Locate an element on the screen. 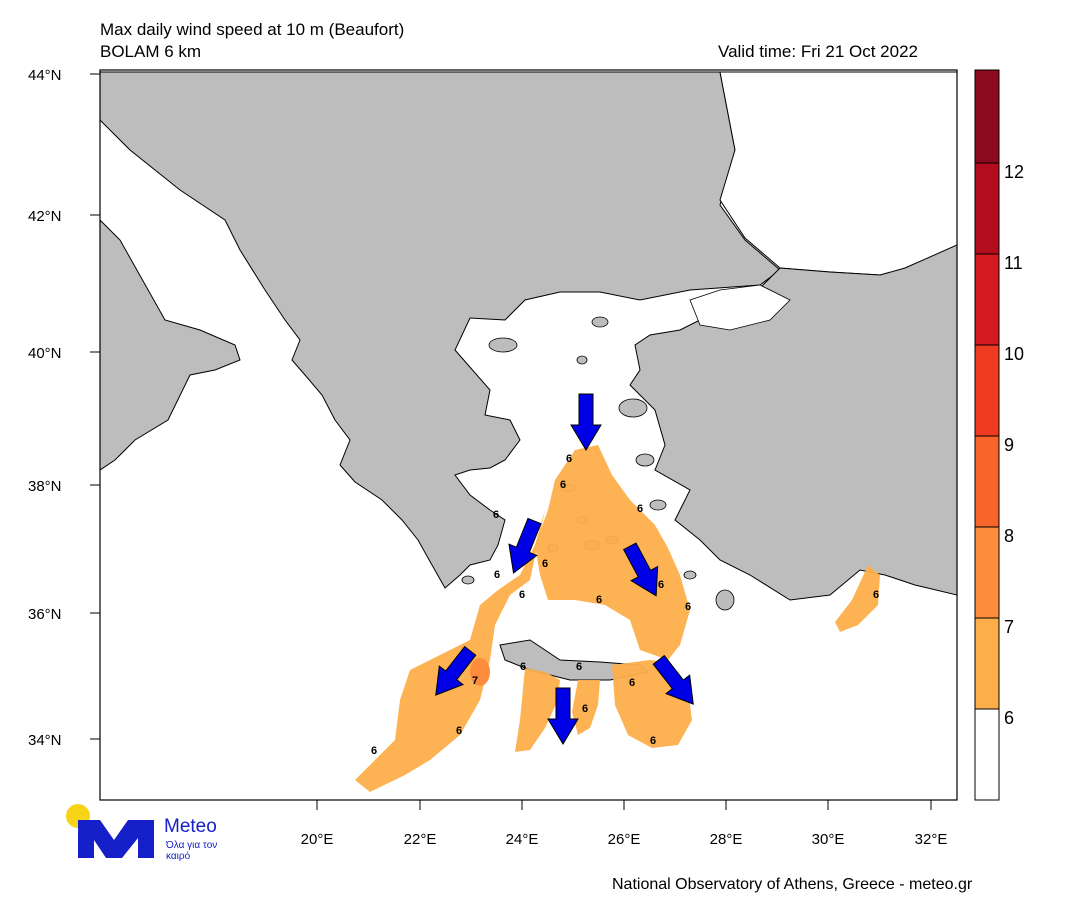  sea-of-marmara is located at coordinates (740, 307).